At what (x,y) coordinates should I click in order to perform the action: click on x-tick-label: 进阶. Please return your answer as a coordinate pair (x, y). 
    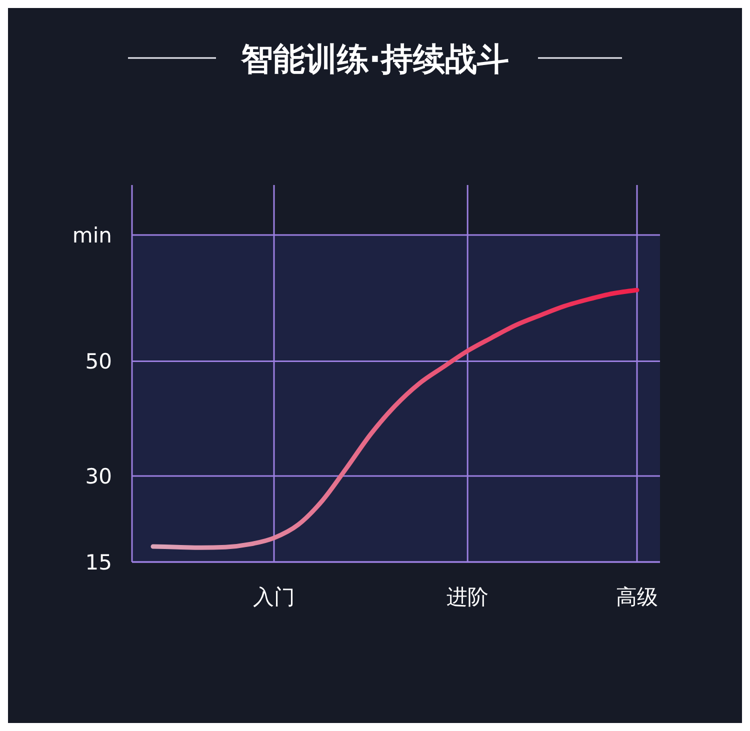
    Looking at the image, I should click on (467, 597).